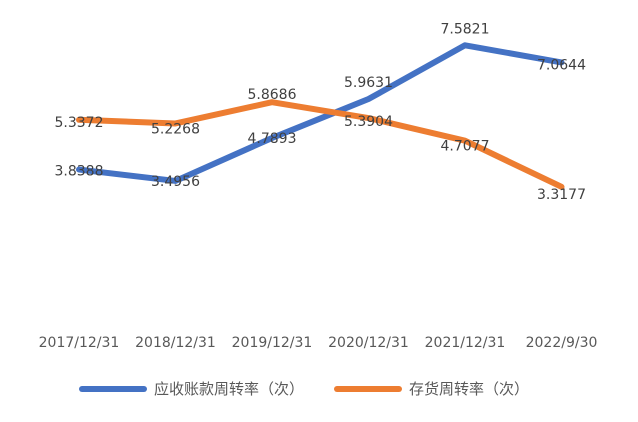 The height and width of the screenshot is (422, 638). Describe the element at coordinates (465, 147) in the screenshot. I see `data-label: 4.7077` at that location.